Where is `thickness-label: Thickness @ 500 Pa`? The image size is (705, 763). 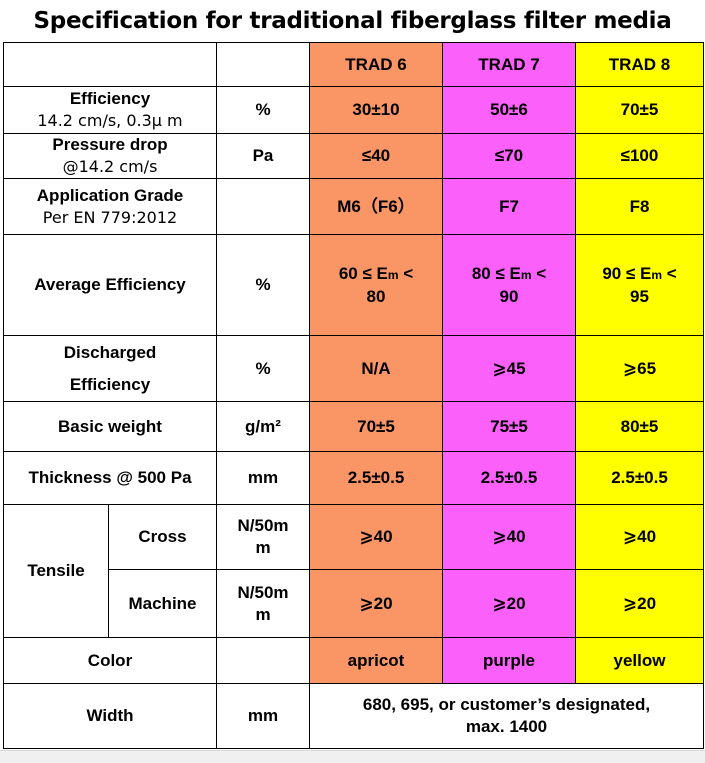
thickness-label: Thickness @ 500 Pa is located at coordinates (110, 478).